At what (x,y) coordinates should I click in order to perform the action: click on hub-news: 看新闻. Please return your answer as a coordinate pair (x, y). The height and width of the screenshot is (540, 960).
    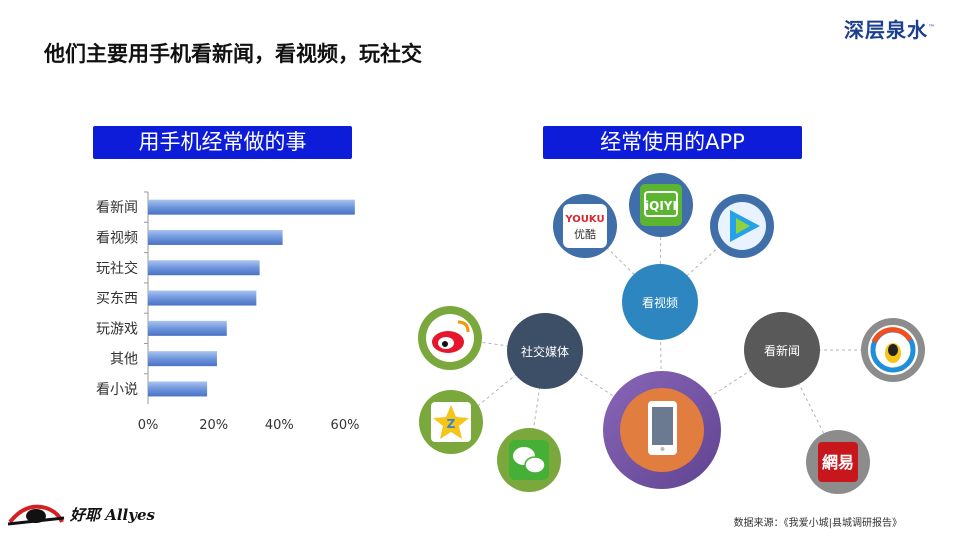
    Looking at the image, I should click on (782, 350).